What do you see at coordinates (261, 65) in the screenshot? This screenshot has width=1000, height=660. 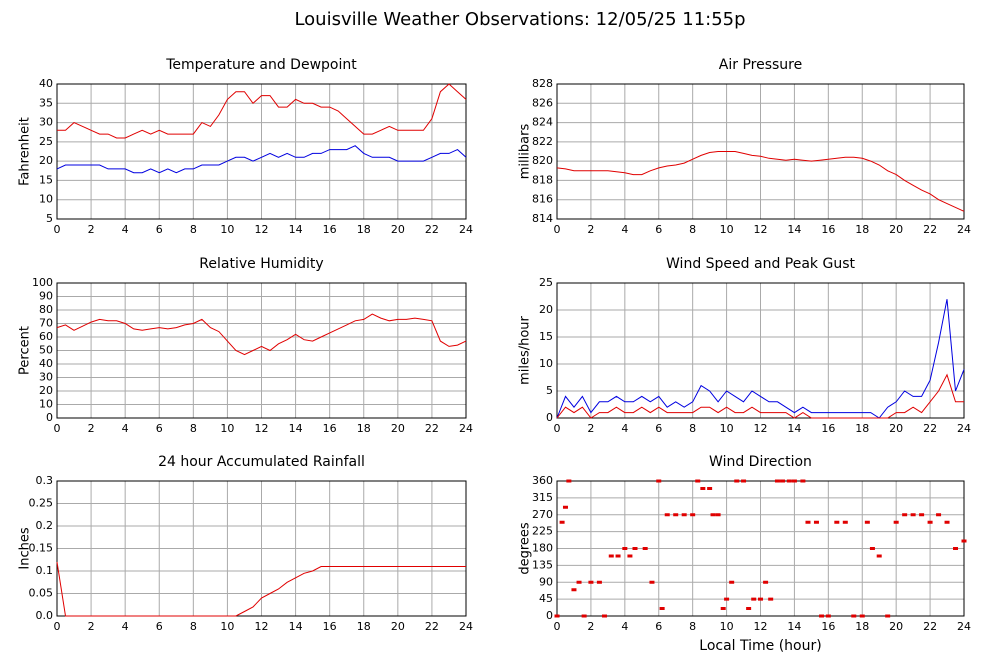 I see `chart-title: Temperature and Dewpoint` at bounding box center [261, 65].